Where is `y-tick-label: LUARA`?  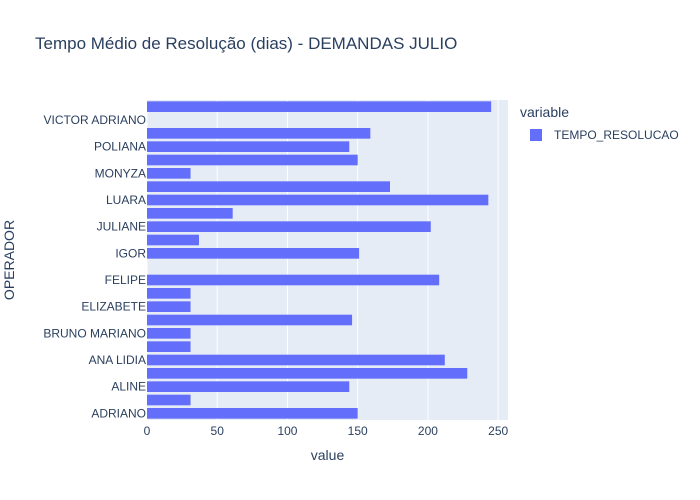
y-tick-label: LUARA is located at coordinates (126, 200).